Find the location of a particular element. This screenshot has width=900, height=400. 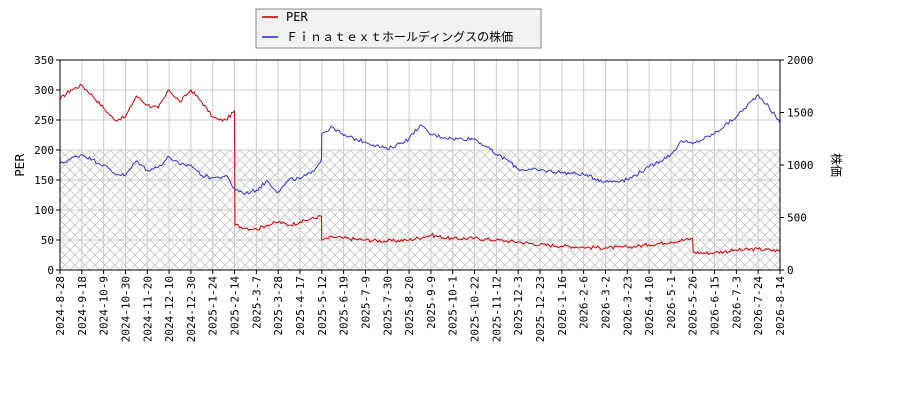

left-tick-label: 300 is located at coordinates (44, 90).